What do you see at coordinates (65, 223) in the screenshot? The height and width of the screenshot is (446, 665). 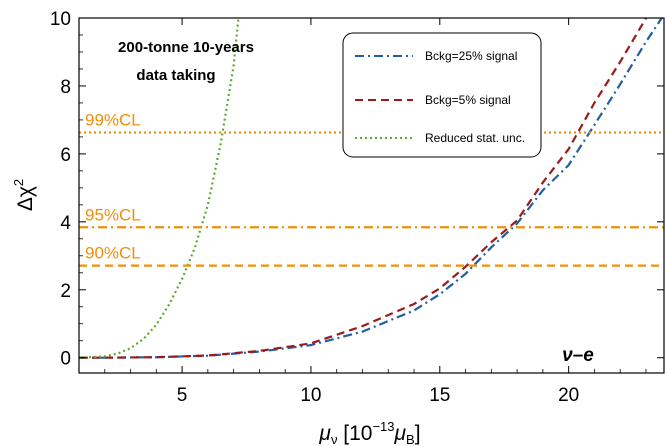 I see `y-tick-label: 4` at bounding box center [65, 223].